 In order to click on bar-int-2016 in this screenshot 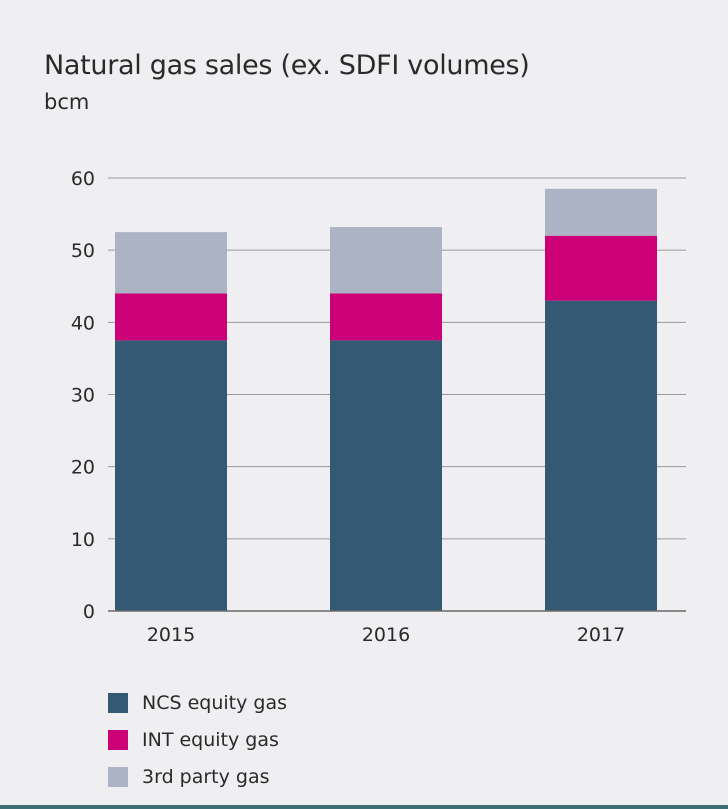, I will do `click(386, 317)`.